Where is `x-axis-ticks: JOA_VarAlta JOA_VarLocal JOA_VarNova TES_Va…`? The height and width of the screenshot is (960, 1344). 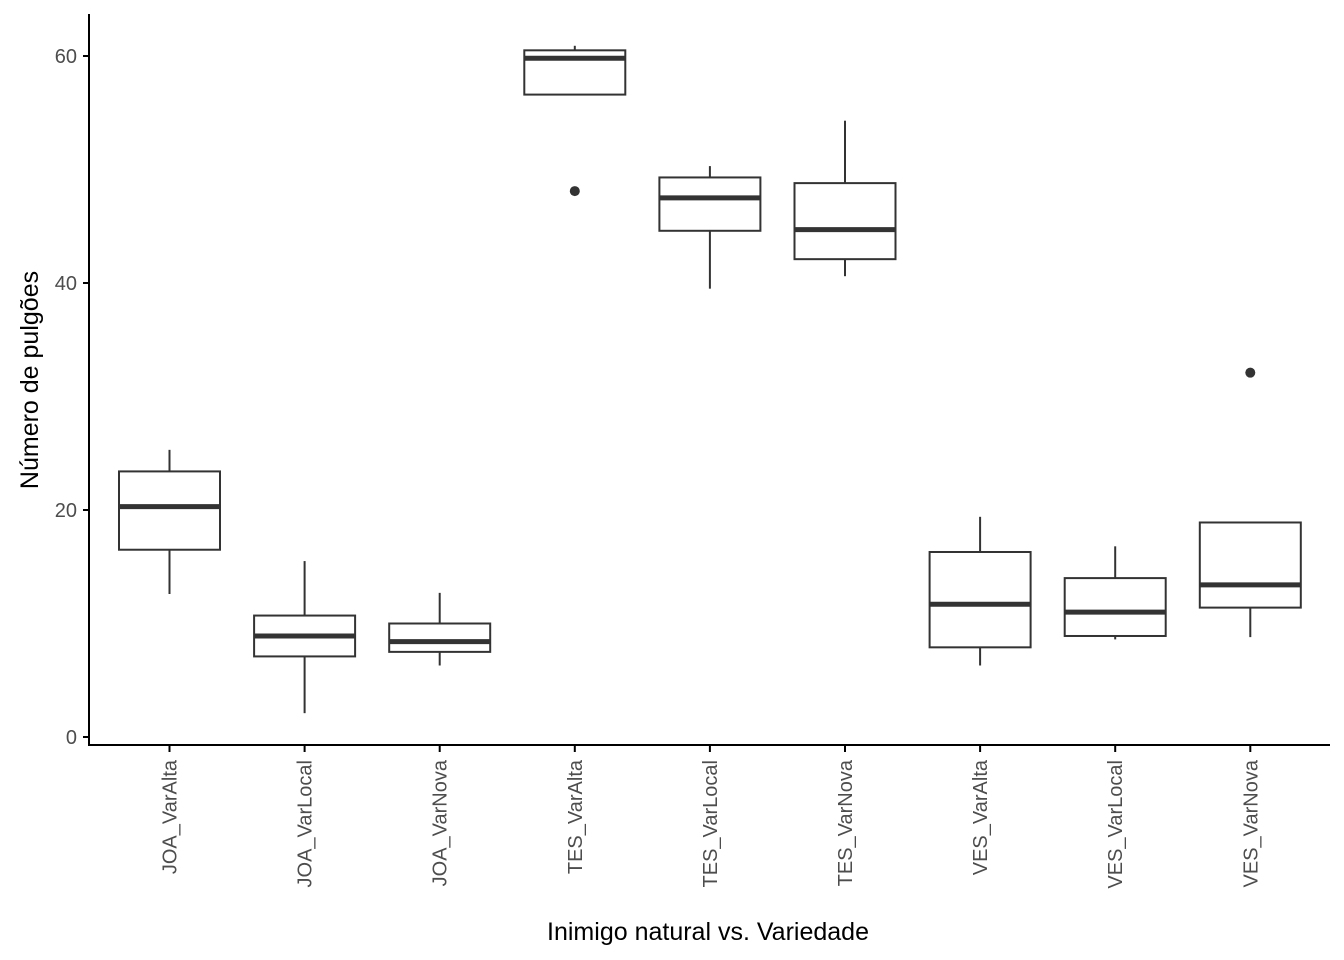
x-axis-ticks: JOA_VarAlta JOA_VarLocal JOA_VarNova TES_Va… is located at coordinates (711, 817).